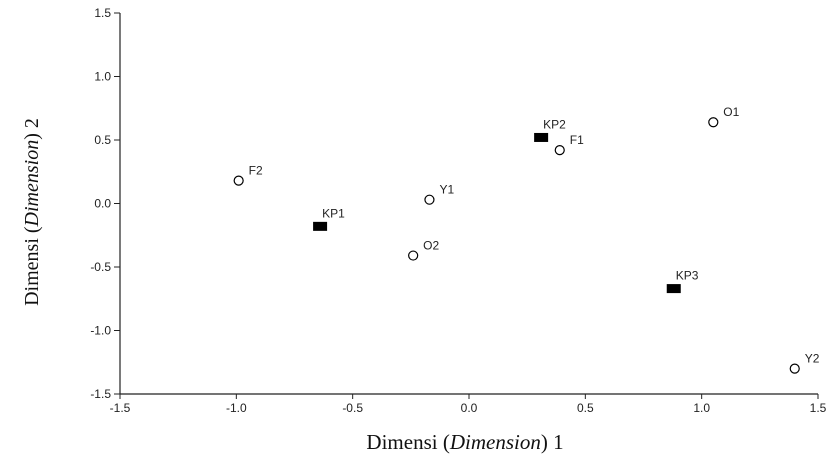 The width and height of the screenshot is (827, 458). What do you see at coordinates (238, 180) in the screenshot?
I see `point-circle-f2` at bounding box center [238, 180].